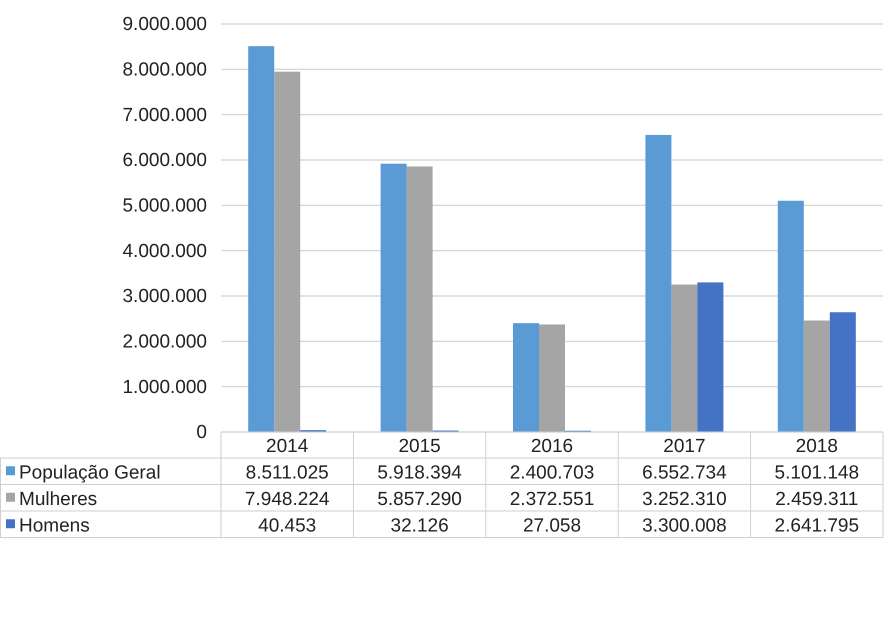  What do you see at coordinates (164, 205) in the screenshot?
I see `y-tick-label: 5.000.000` at bounding box center [164, 205].